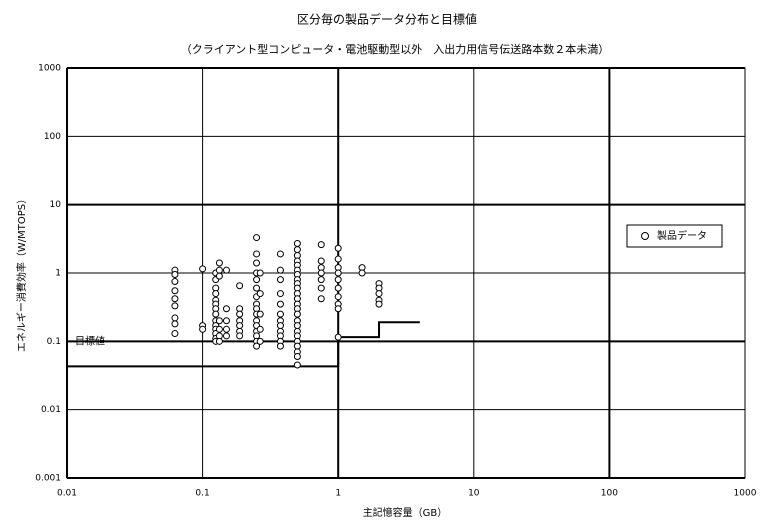 The height and width of the screenshot is (530, 774). What do you see at coordinates (52, 137) in the screenshot?
I see `y-tick-label: 100` at bounding box center [52, 137].